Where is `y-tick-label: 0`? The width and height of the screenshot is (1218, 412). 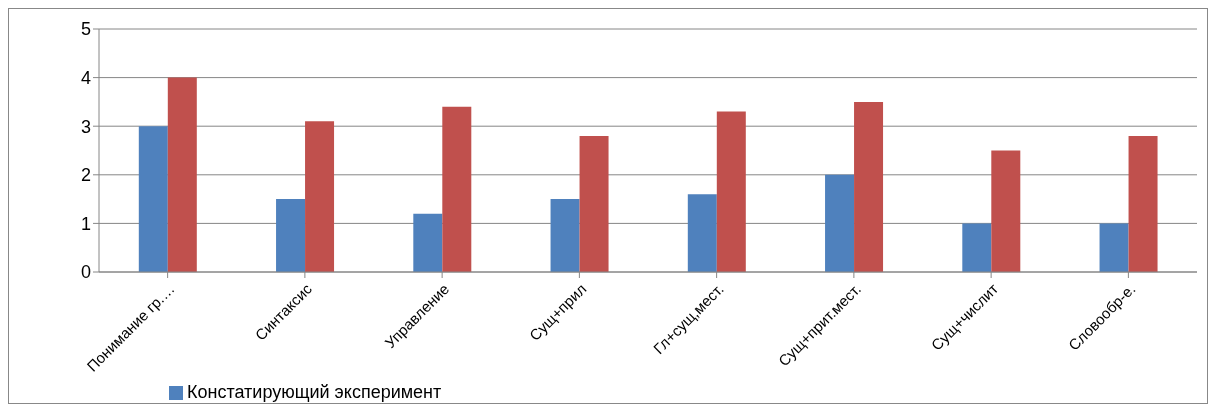
y-tick-label: 0 is located at coordinates (85, 272).